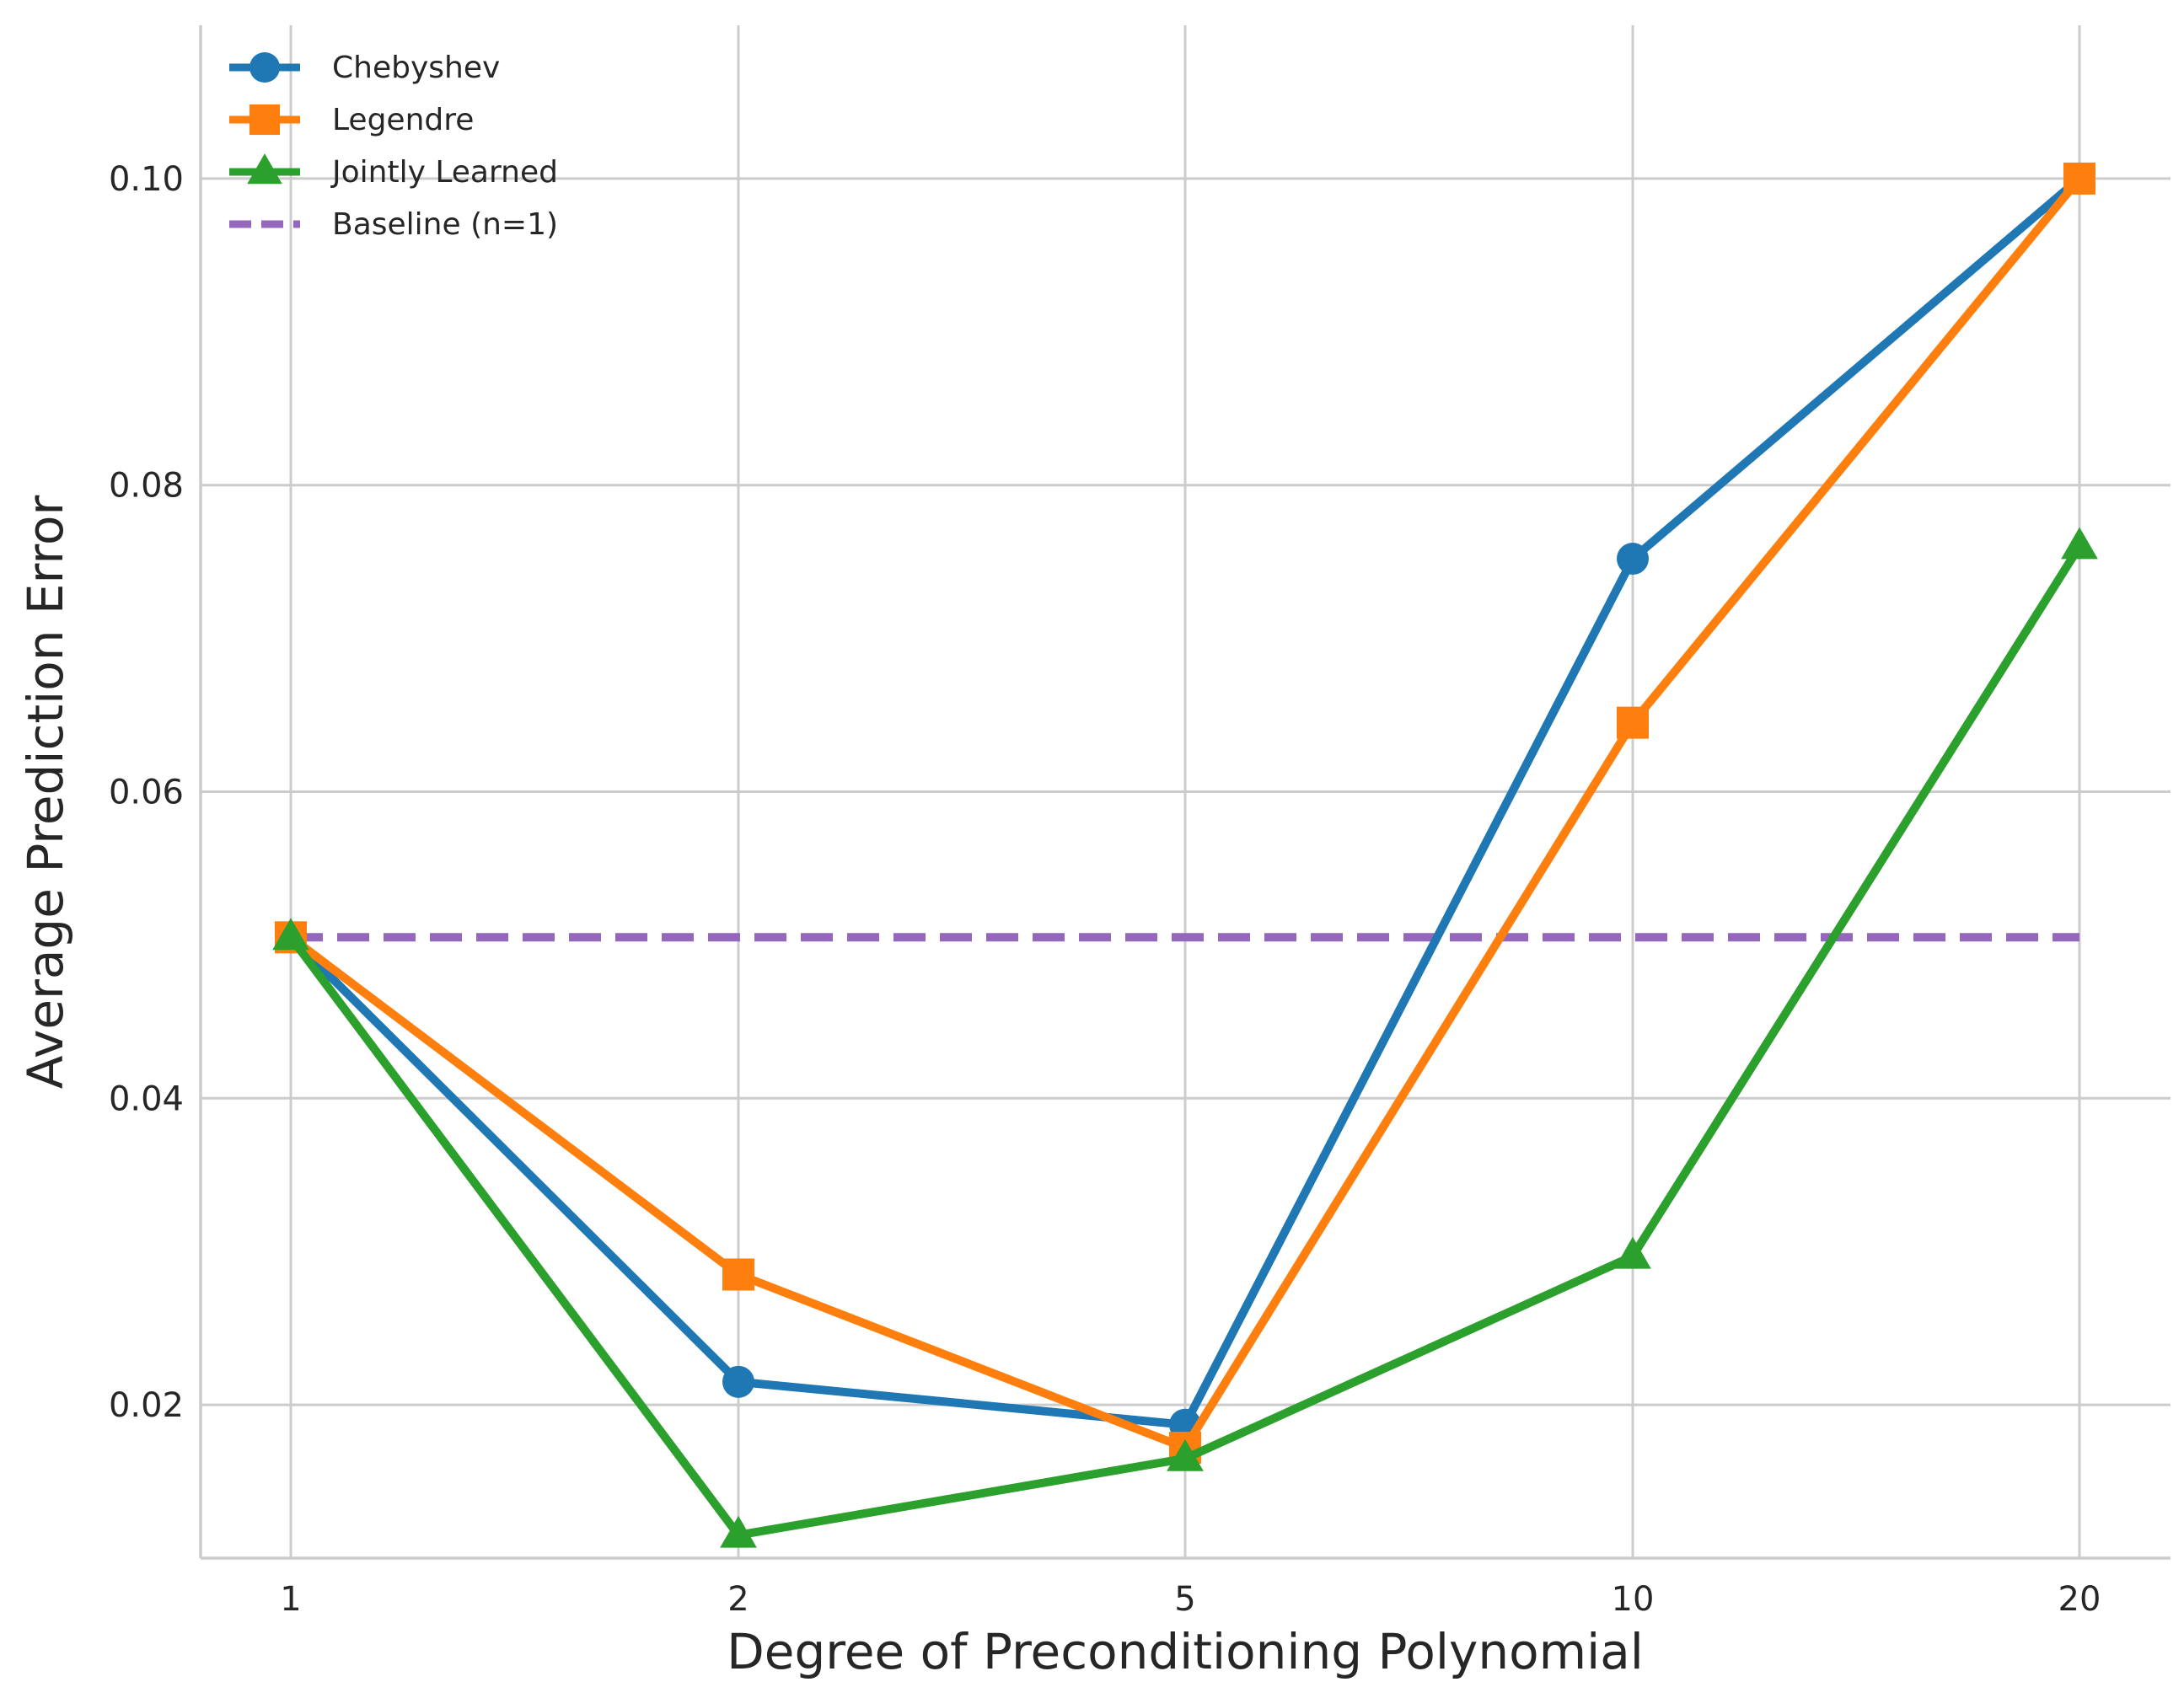 This screenshot has width=2184, height=1698. I want to click on y-tick-label: 0.06, so click(146, 793).